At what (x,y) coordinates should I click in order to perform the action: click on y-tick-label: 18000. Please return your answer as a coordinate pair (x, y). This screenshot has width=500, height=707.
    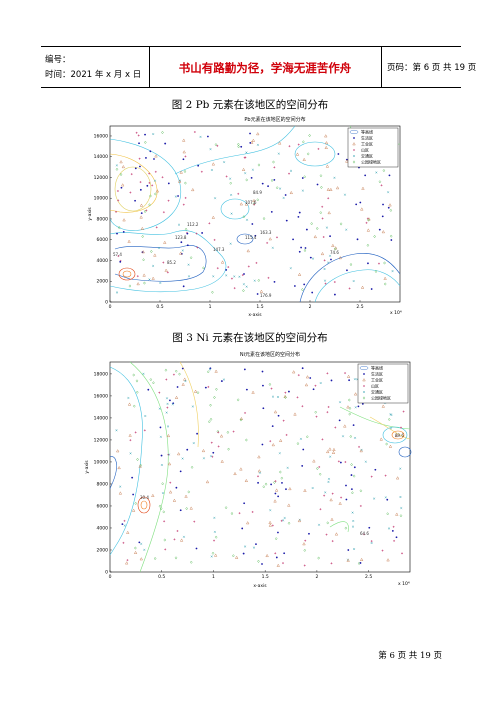
    Looking at the image, I should click on (101, 374).